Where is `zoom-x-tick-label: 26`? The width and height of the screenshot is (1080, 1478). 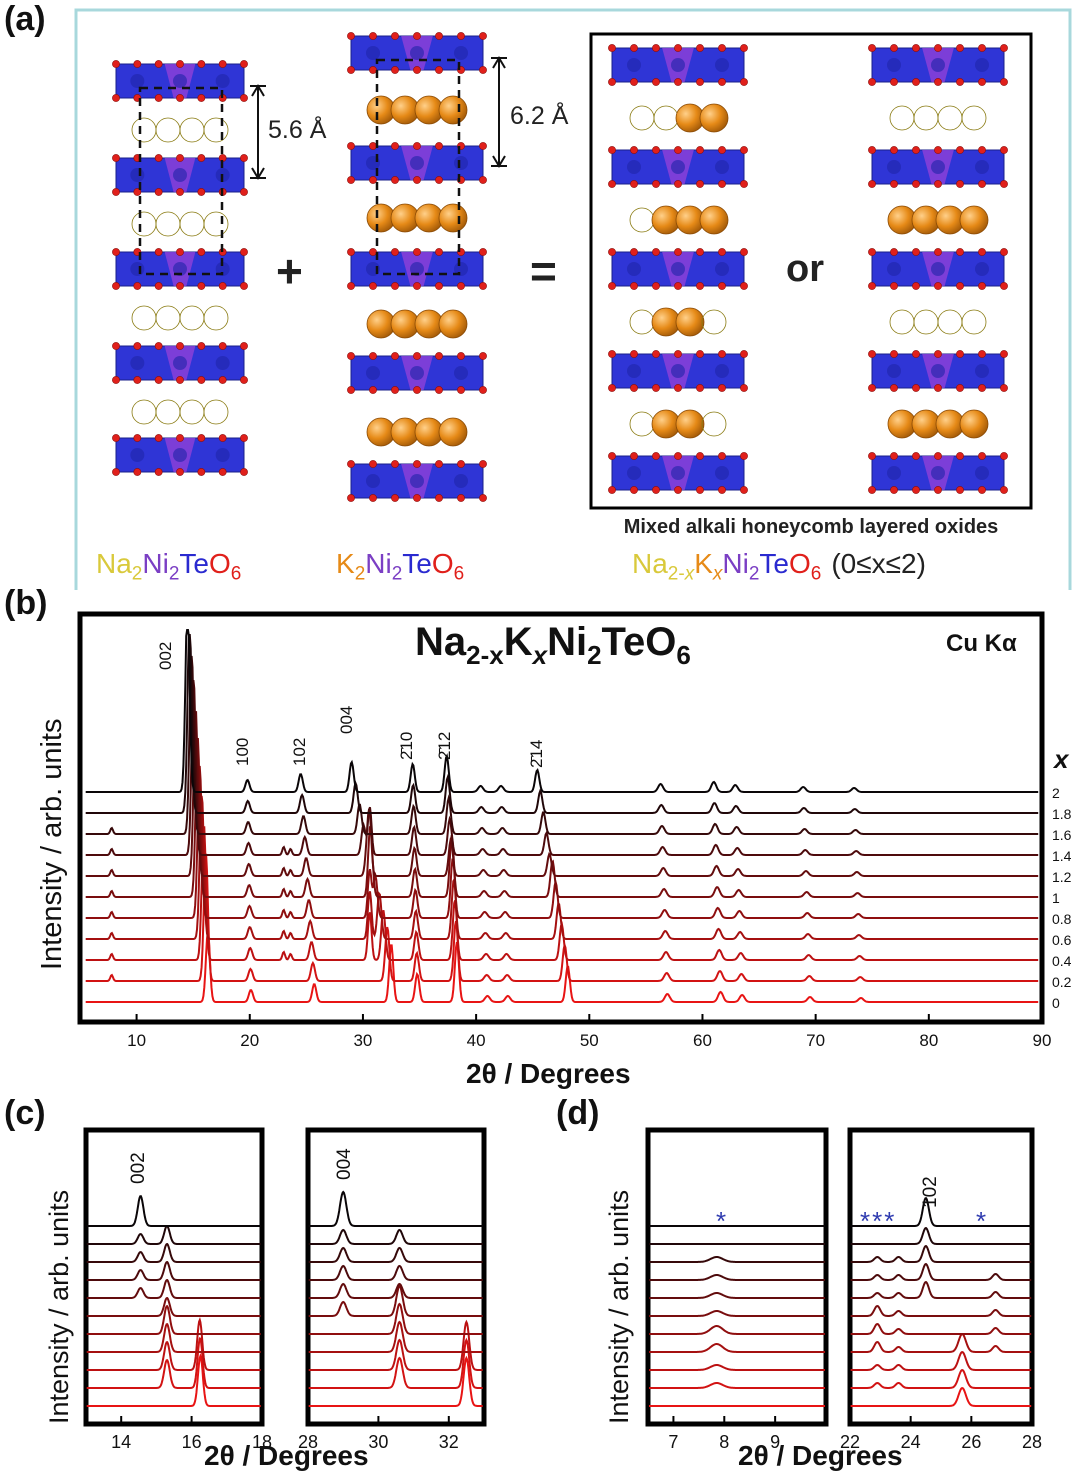 zoom-x-tick-label: 26 is located at coordinates (971, 1442).